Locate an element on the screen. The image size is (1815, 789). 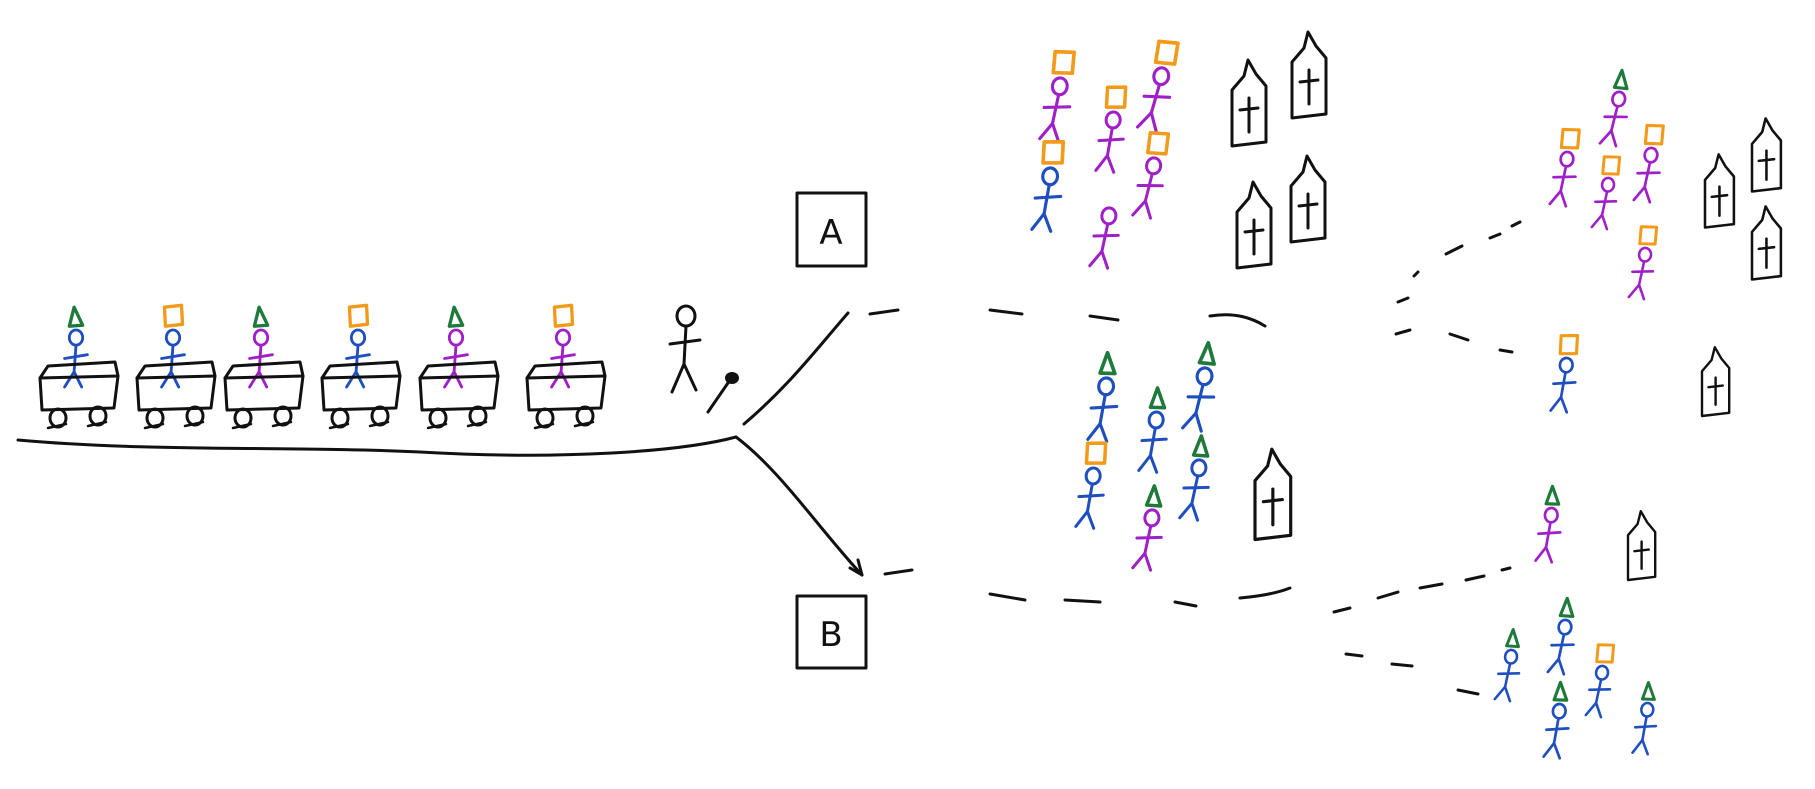
crowd-far-b-upper is located at coordinates (1548, 524).